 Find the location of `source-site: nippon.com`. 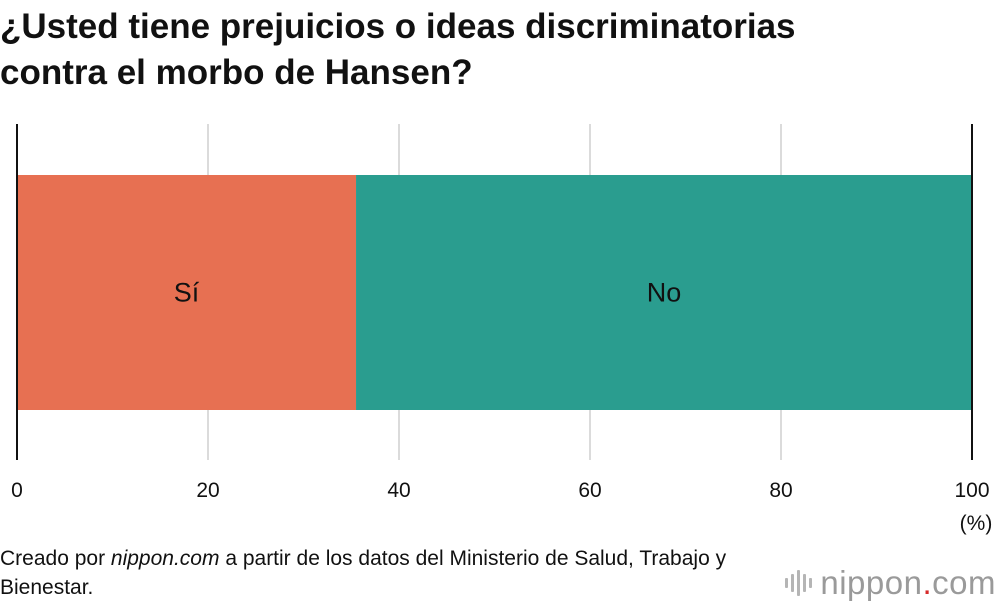

source-site: nippon.com is located at coordinates (165, 558).